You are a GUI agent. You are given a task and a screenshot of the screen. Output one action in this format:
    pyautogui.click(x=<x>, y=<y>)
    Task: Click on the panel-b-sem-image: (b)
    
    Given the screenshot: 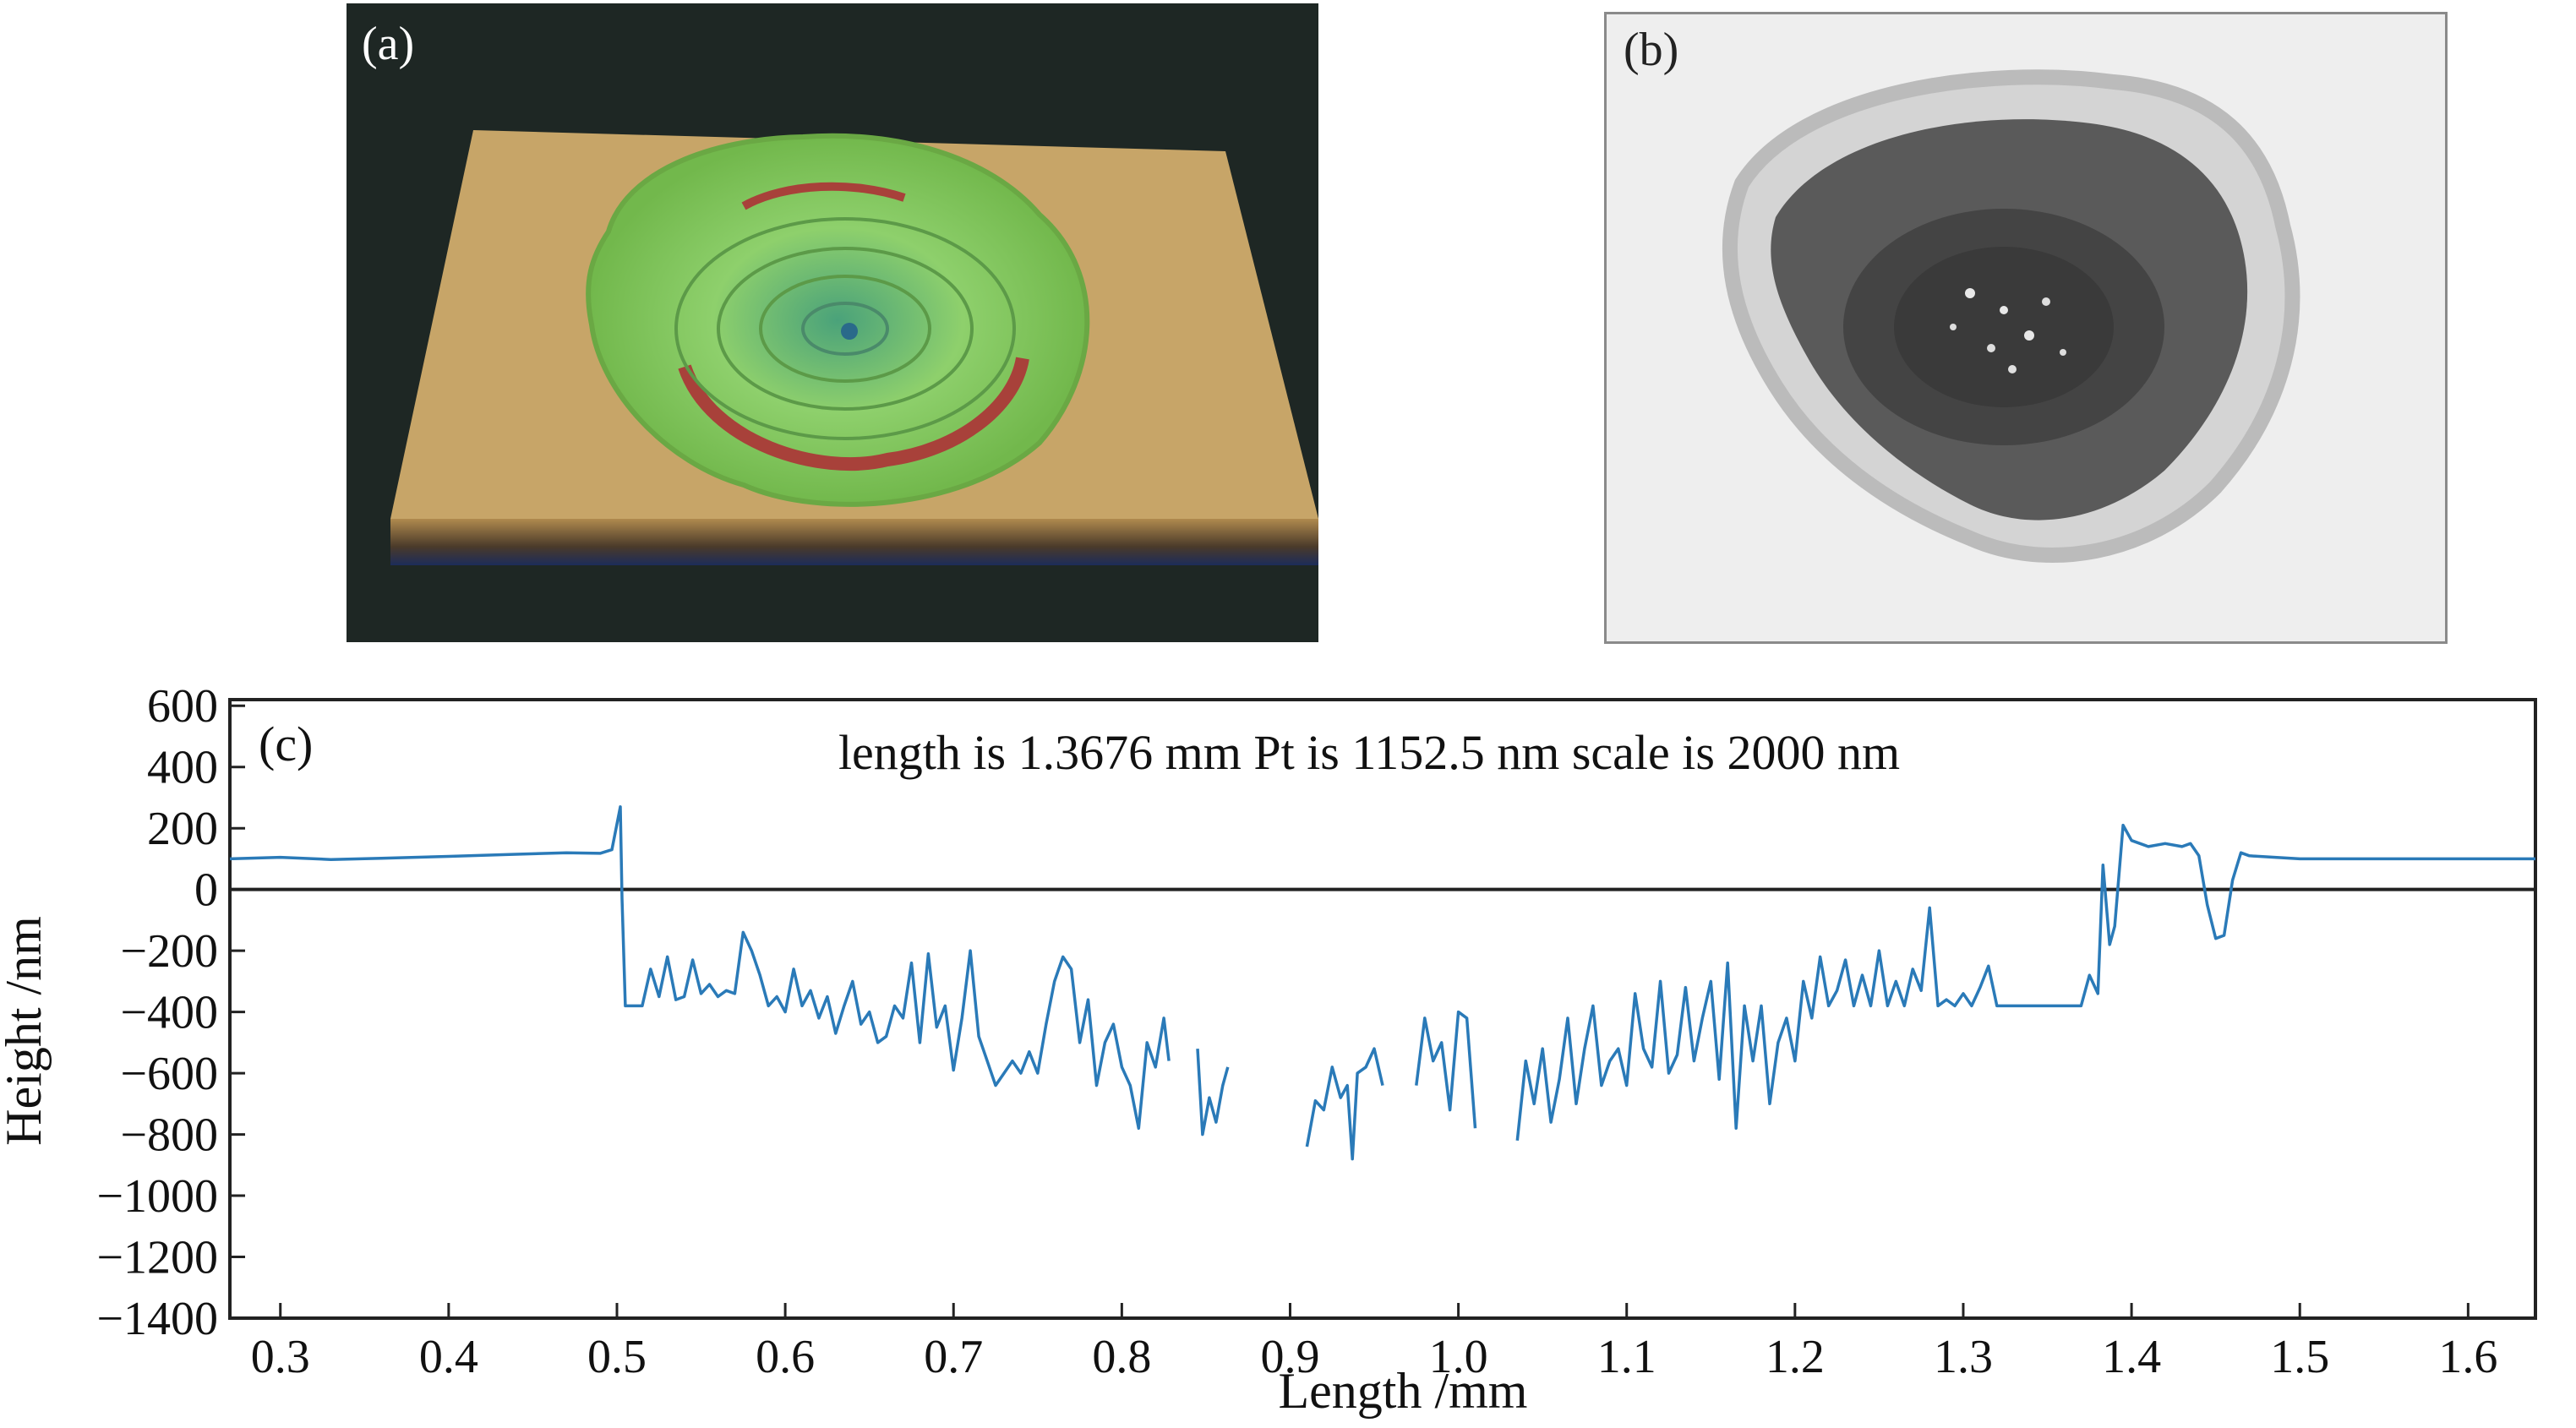 What is the action you would take?
    pyautogui.click(x=2026, y=328)
    